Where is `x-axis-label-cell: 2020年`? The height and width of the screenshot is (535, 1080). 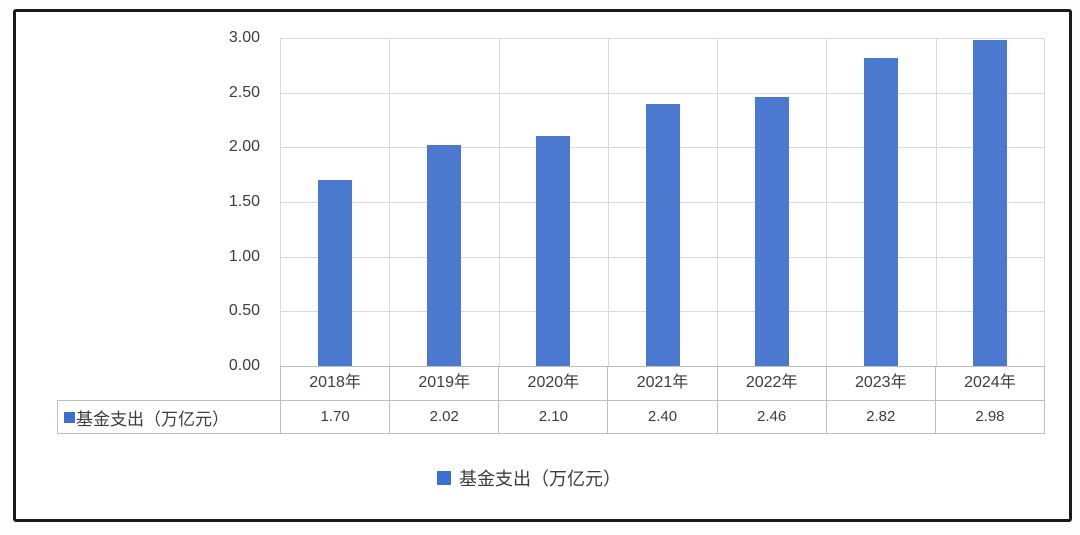 x-axis-label-cell: 2020年 is located at coordinates (554, 383).